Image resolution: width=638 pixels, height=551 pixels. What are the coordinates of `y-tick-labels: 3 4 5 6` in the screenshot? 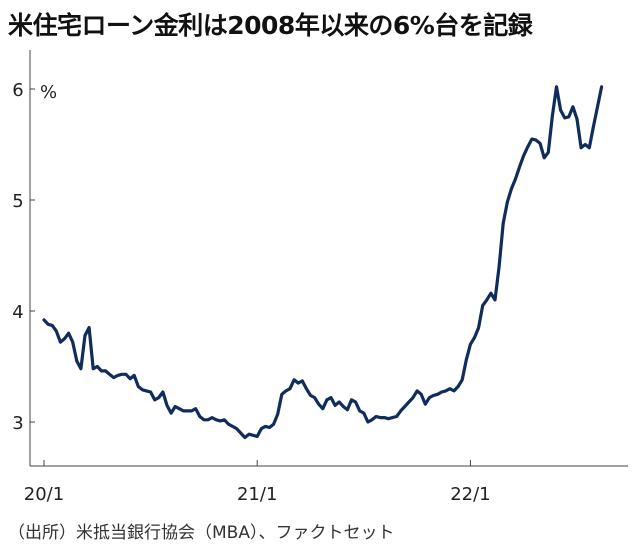 It's located at (23, 257).